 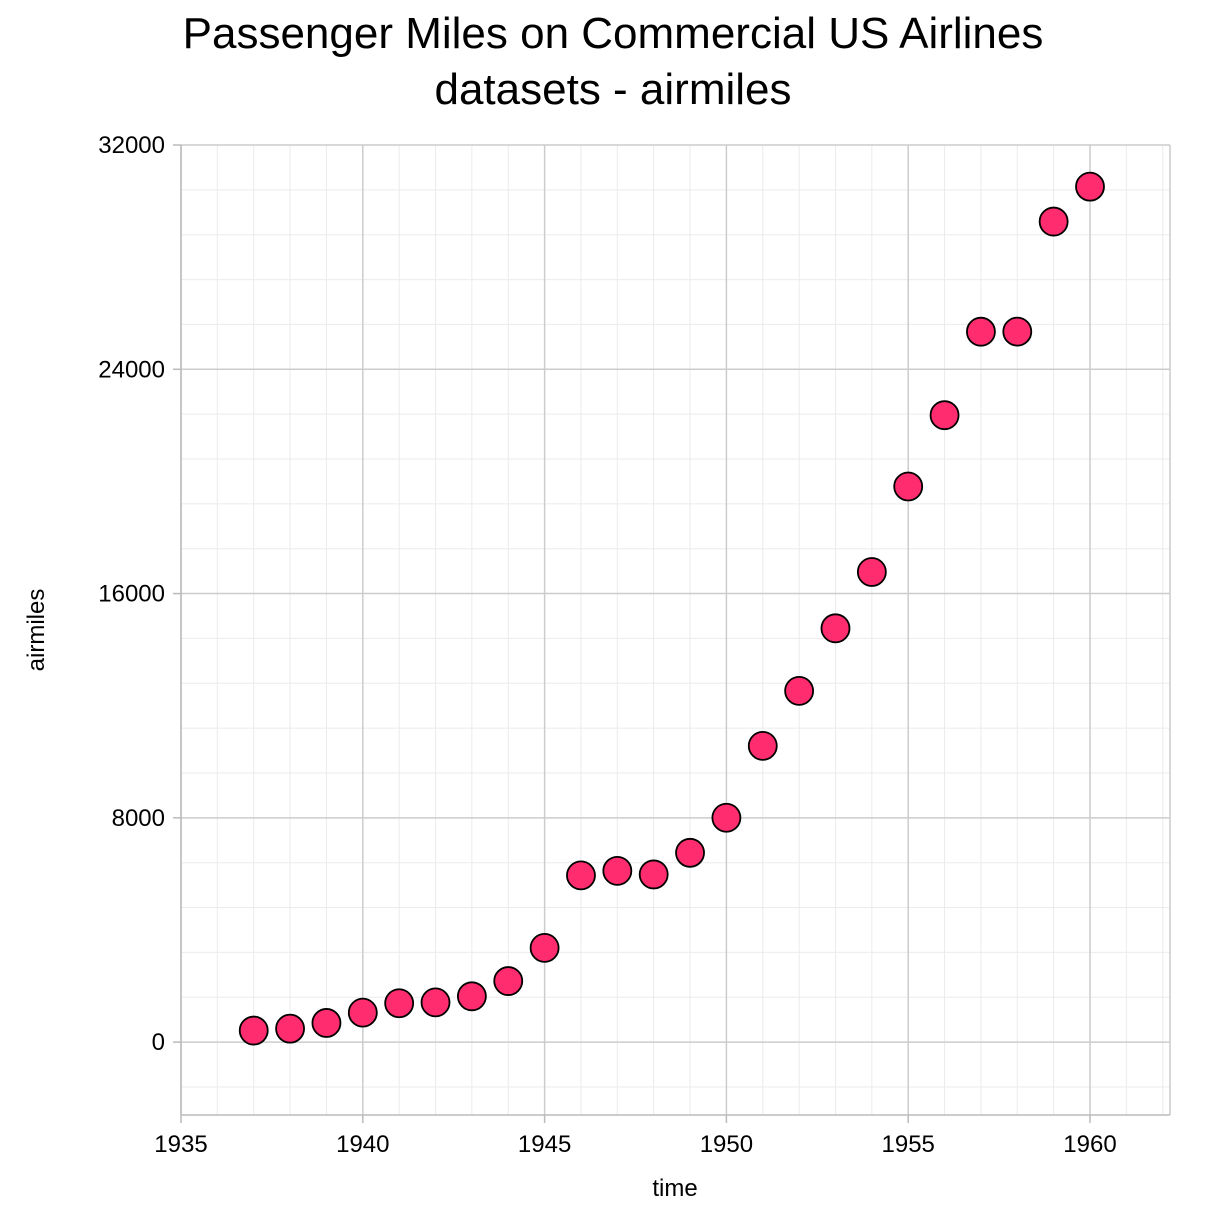 I want to click on x-axis-ticks: 1935 1940 1945 1950 1955 1960, so click(x=635, y=1136).